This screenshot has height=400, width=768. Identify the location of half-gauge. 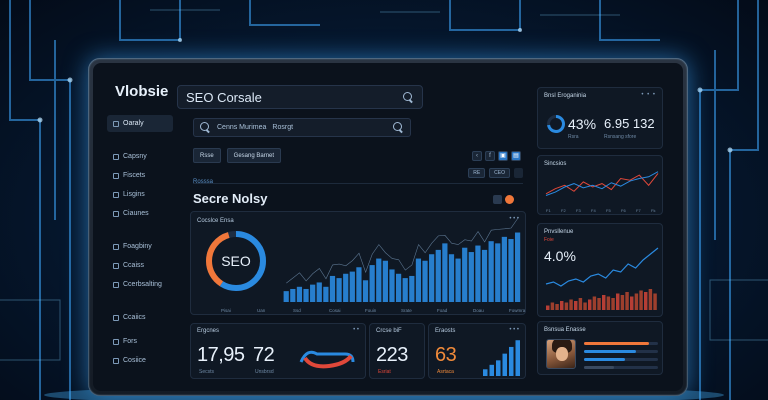
(327, 359).